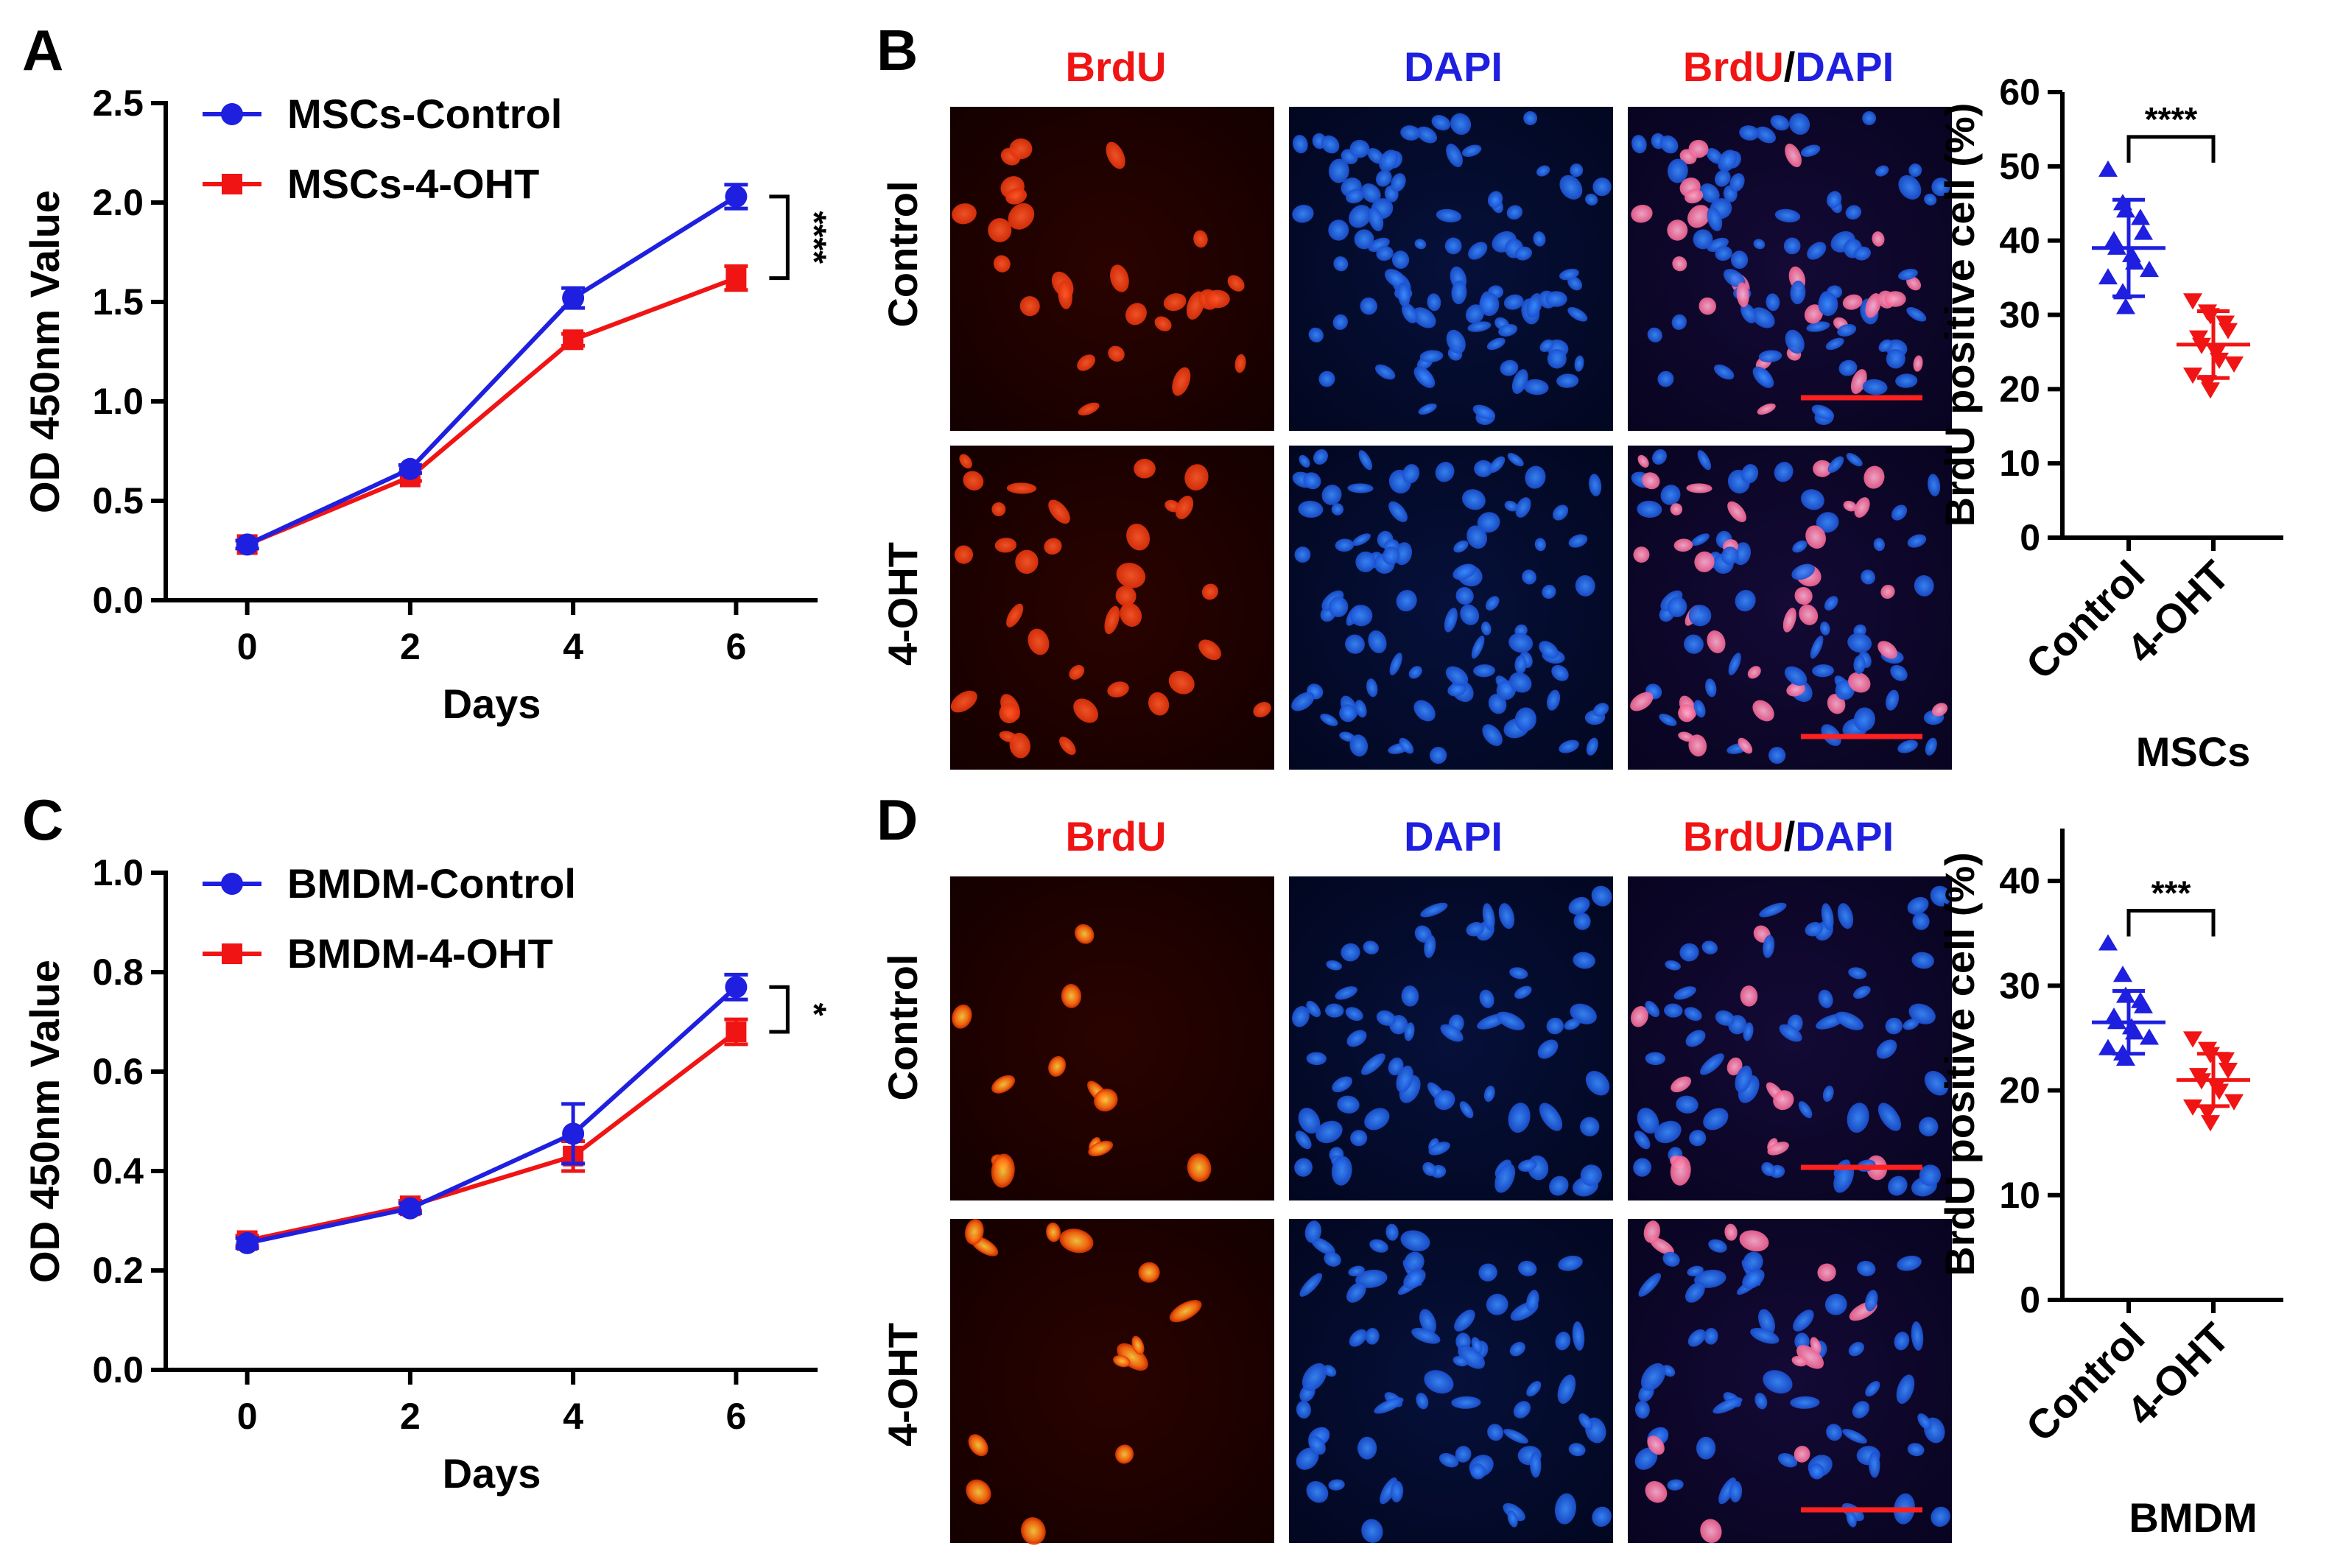 The height and width of the screenshot is (1568, 2343). What do you see at coordinates (491, 411) in the screenshot?
I see `series-line` at bounding box center [491, 411].